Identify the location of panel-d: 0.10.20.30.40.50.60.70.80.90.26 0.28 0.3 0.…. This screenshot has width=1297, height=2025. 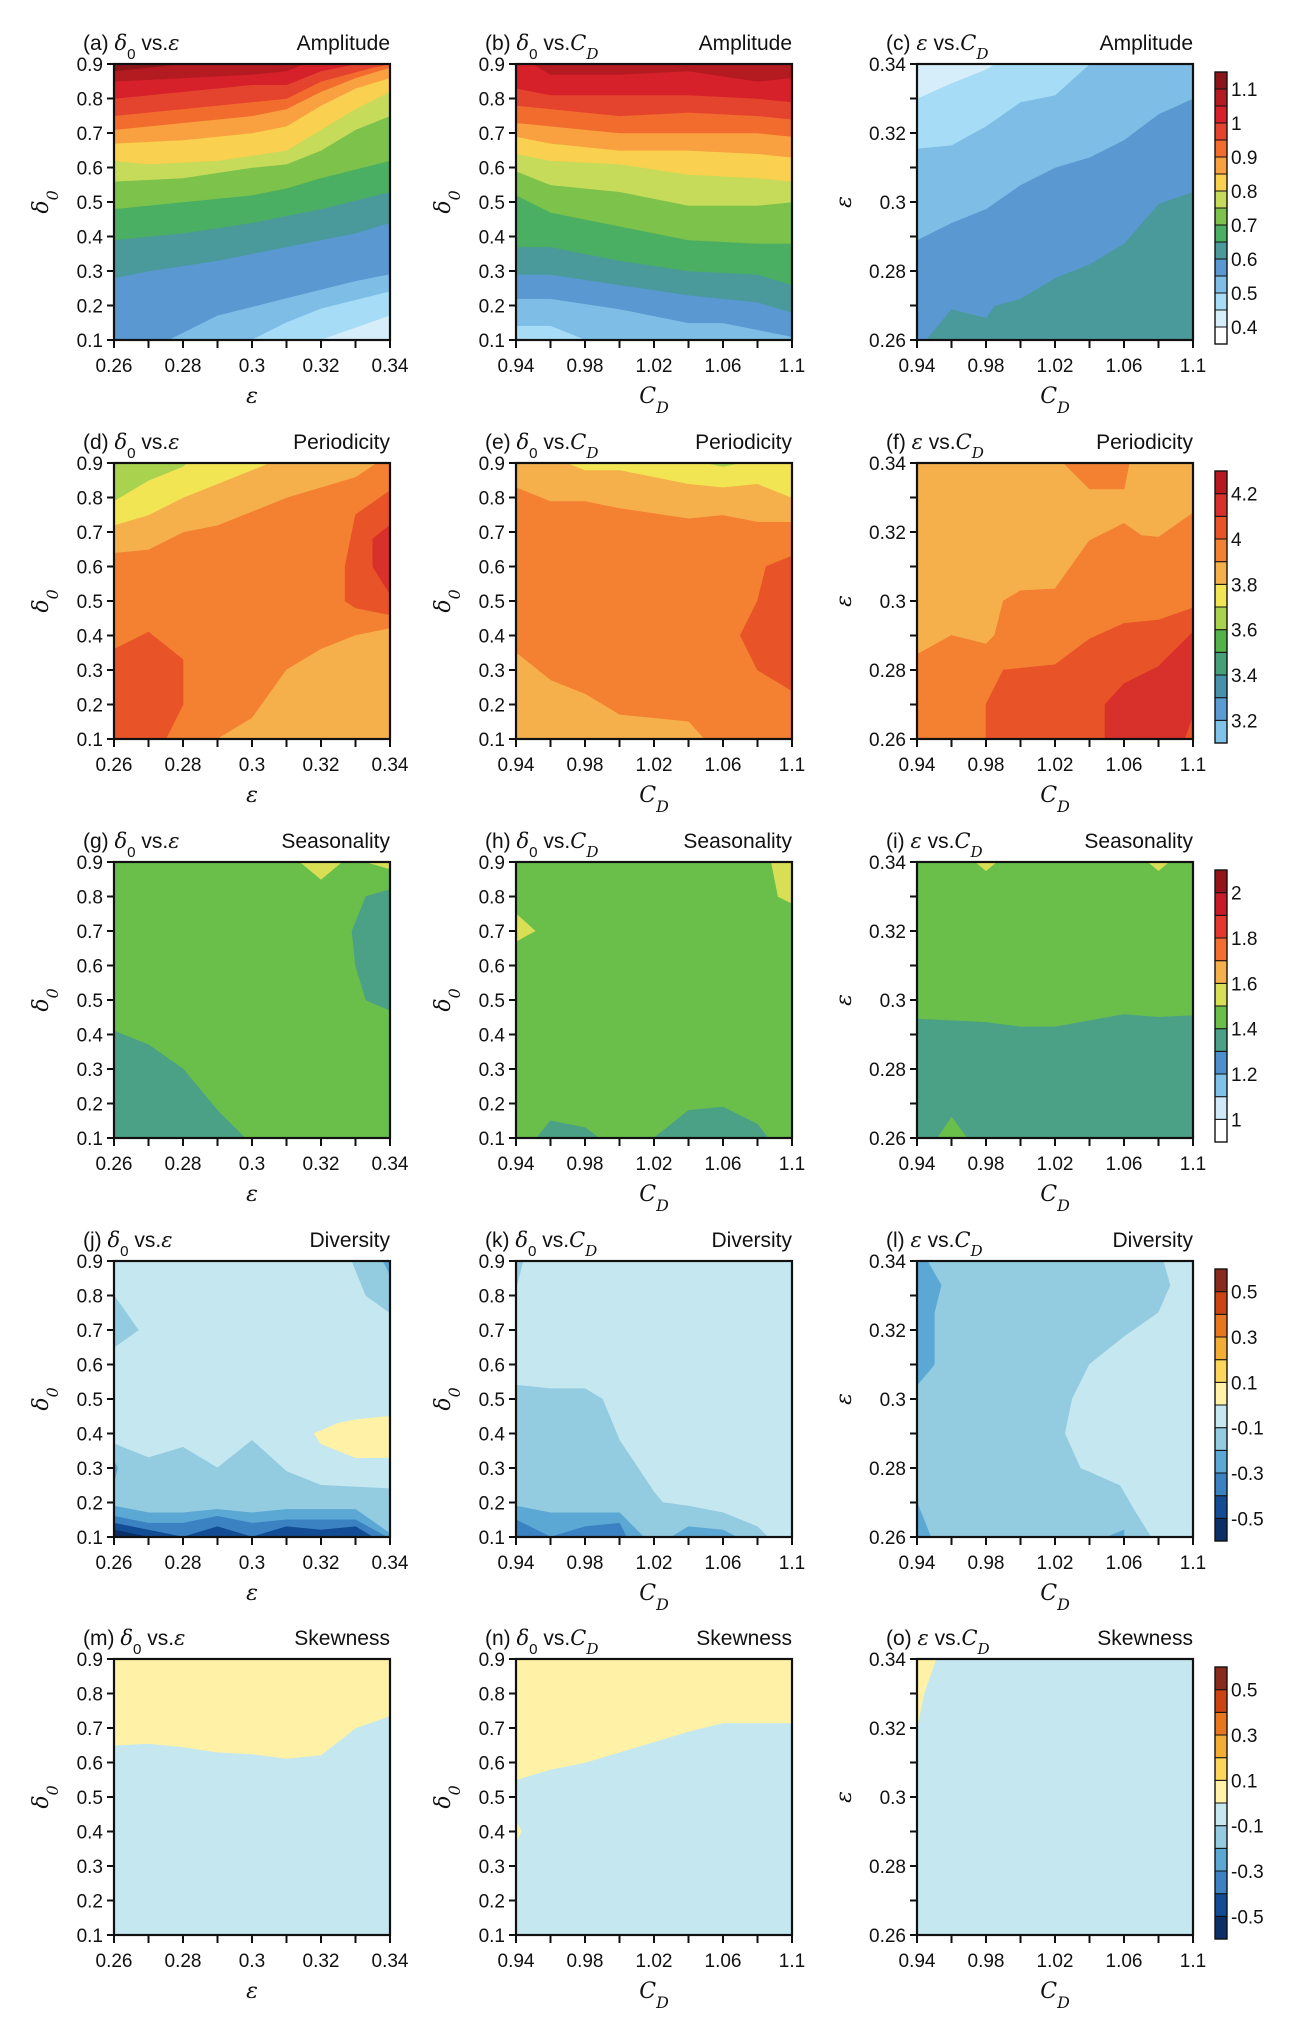
(219, 619).